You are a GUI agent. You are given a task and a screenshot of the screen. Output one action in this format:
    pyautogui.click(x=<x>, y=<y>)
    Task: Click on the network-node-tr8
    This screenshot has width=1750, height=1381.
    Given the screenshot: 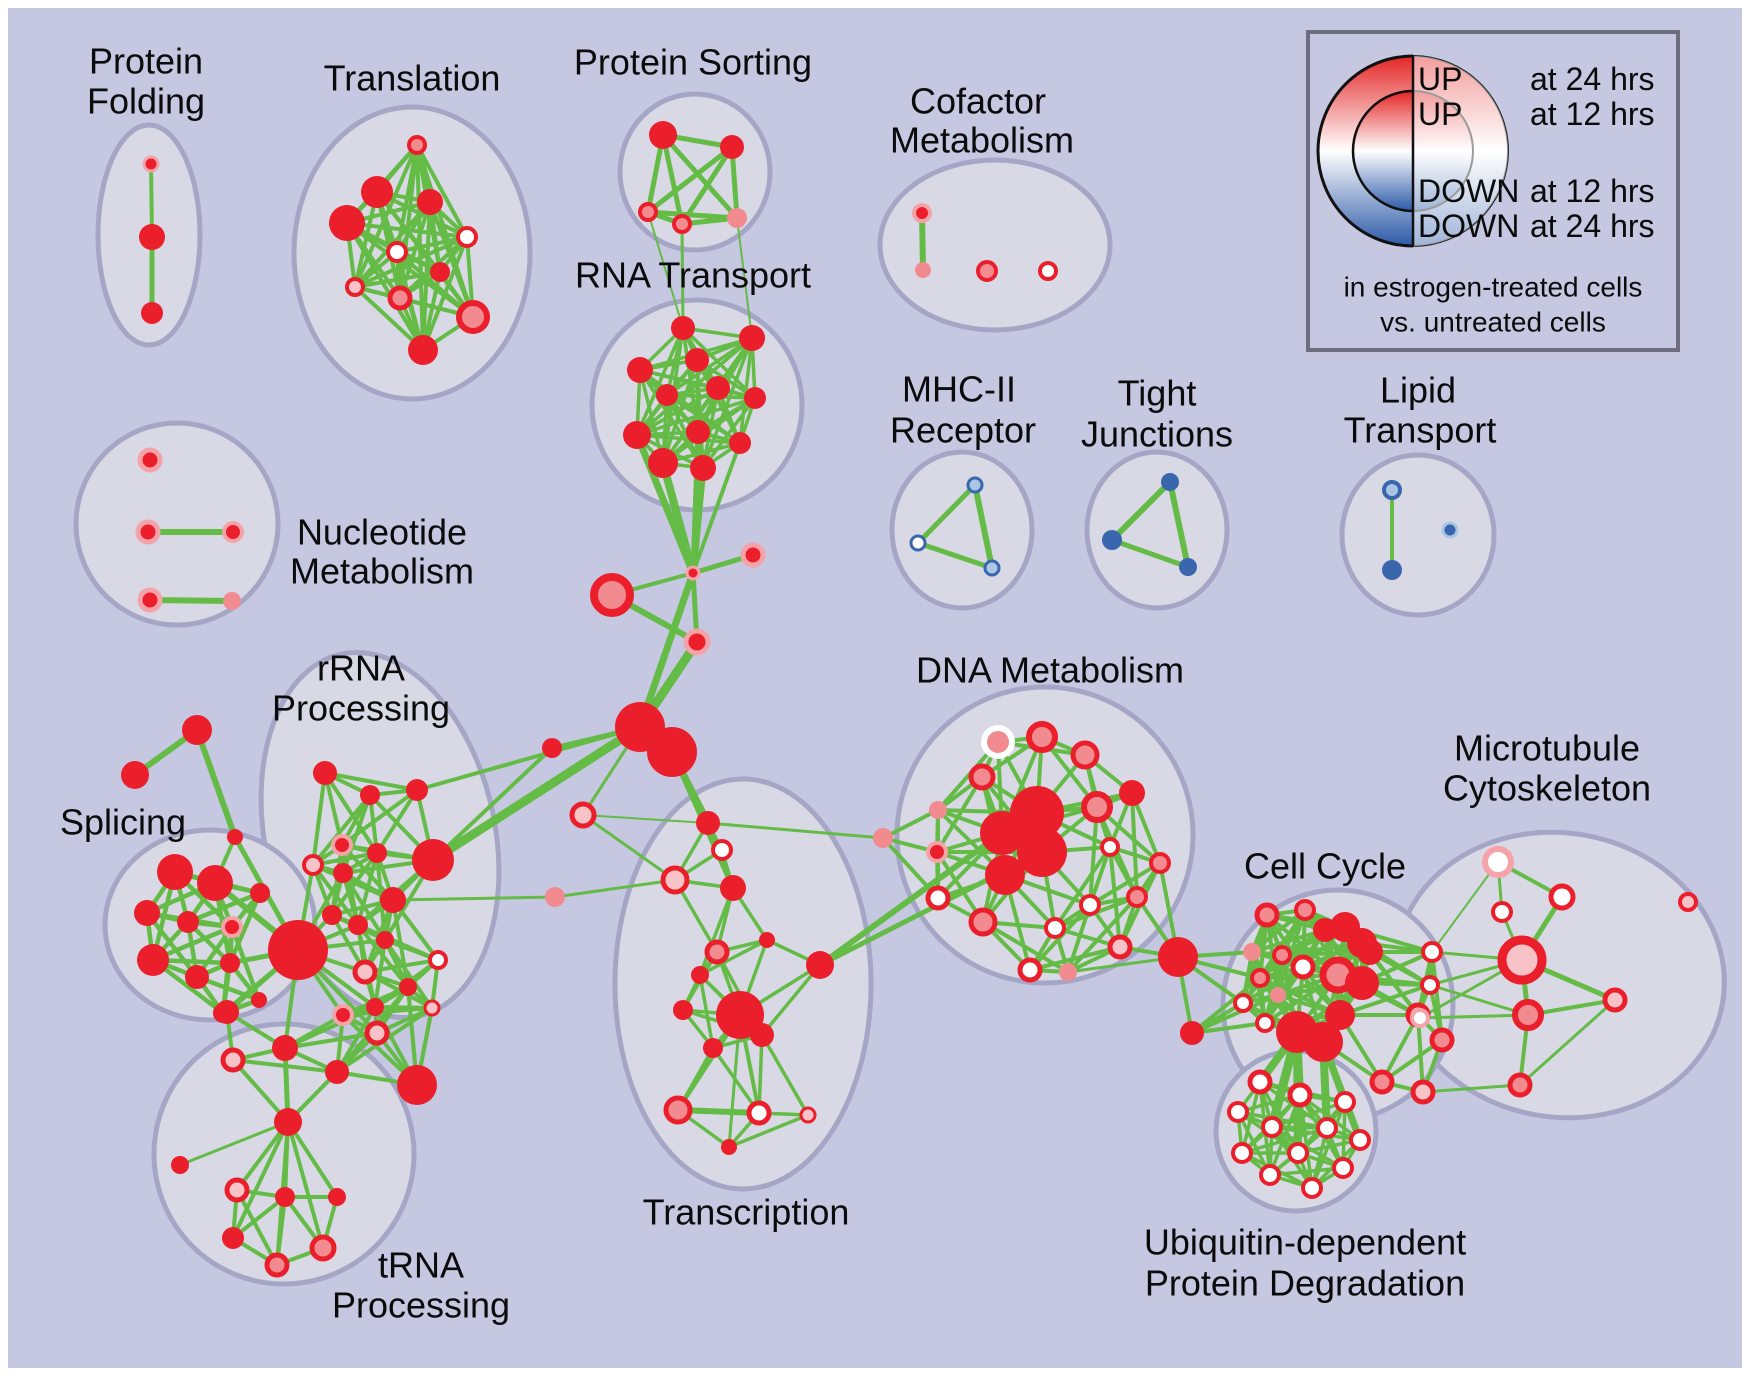 What is the action you would take?
    pyautogui.click(x=355, y=287)
    